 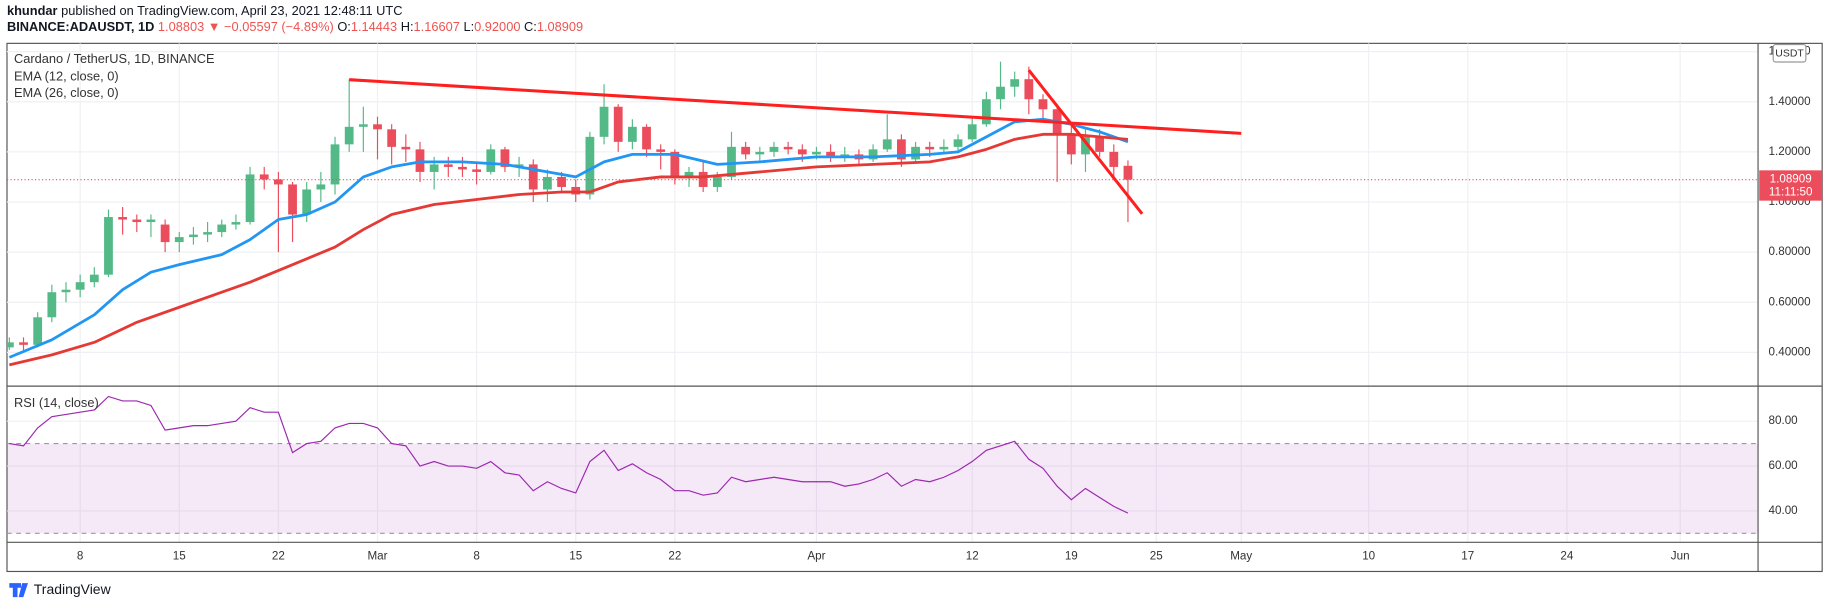 I want to click on last-price-badge, so click(x=1791, y=185).